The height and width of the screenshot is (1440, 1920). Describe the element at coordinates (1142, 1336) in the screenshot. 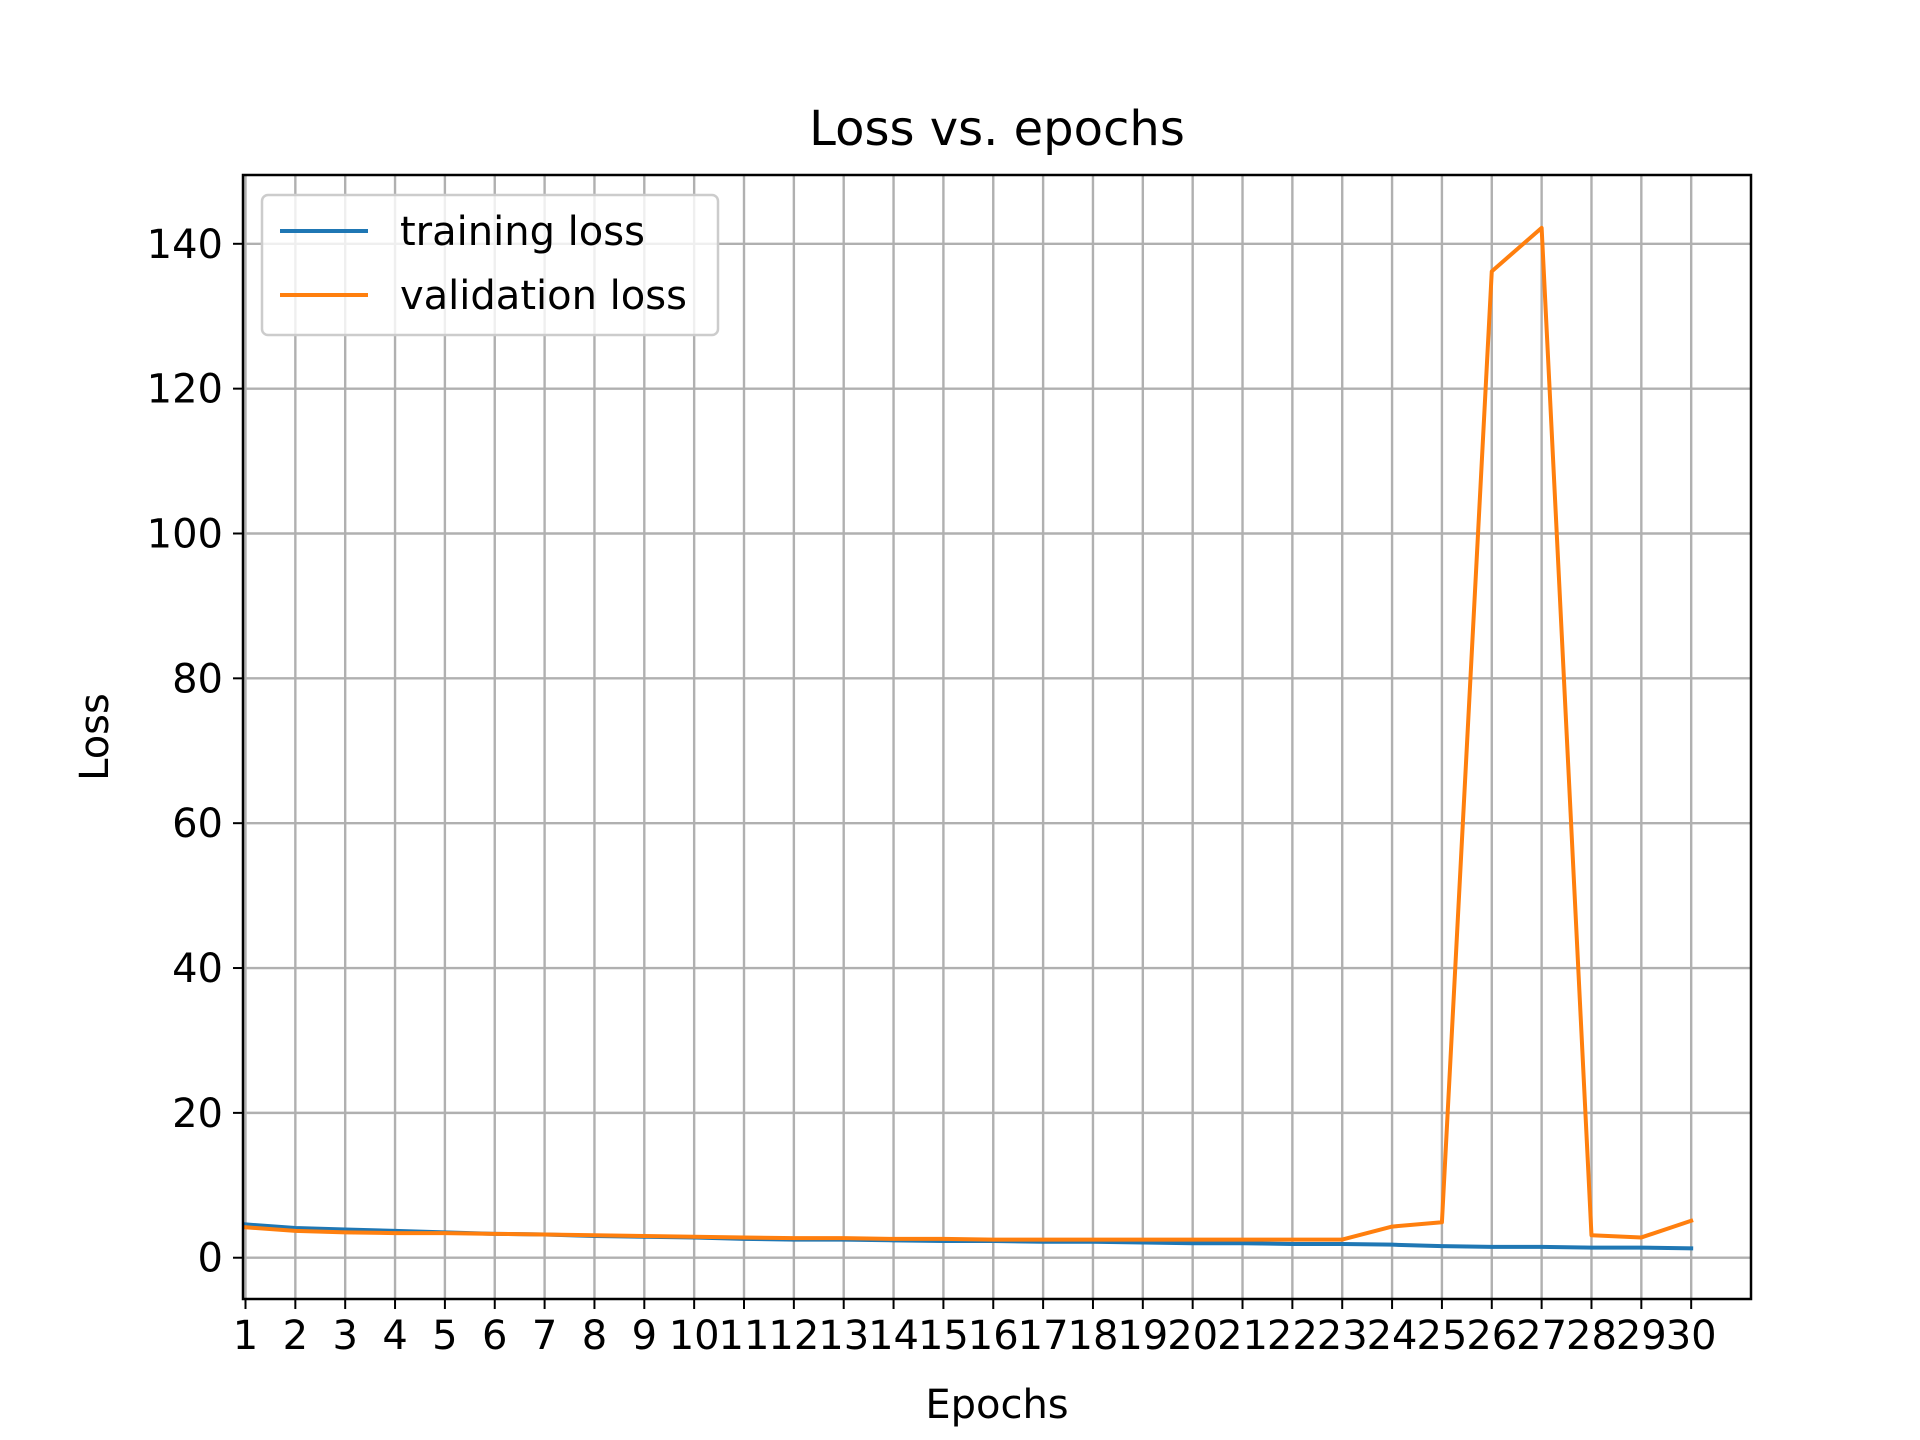

I see `x-tick-label: 19` at that location.